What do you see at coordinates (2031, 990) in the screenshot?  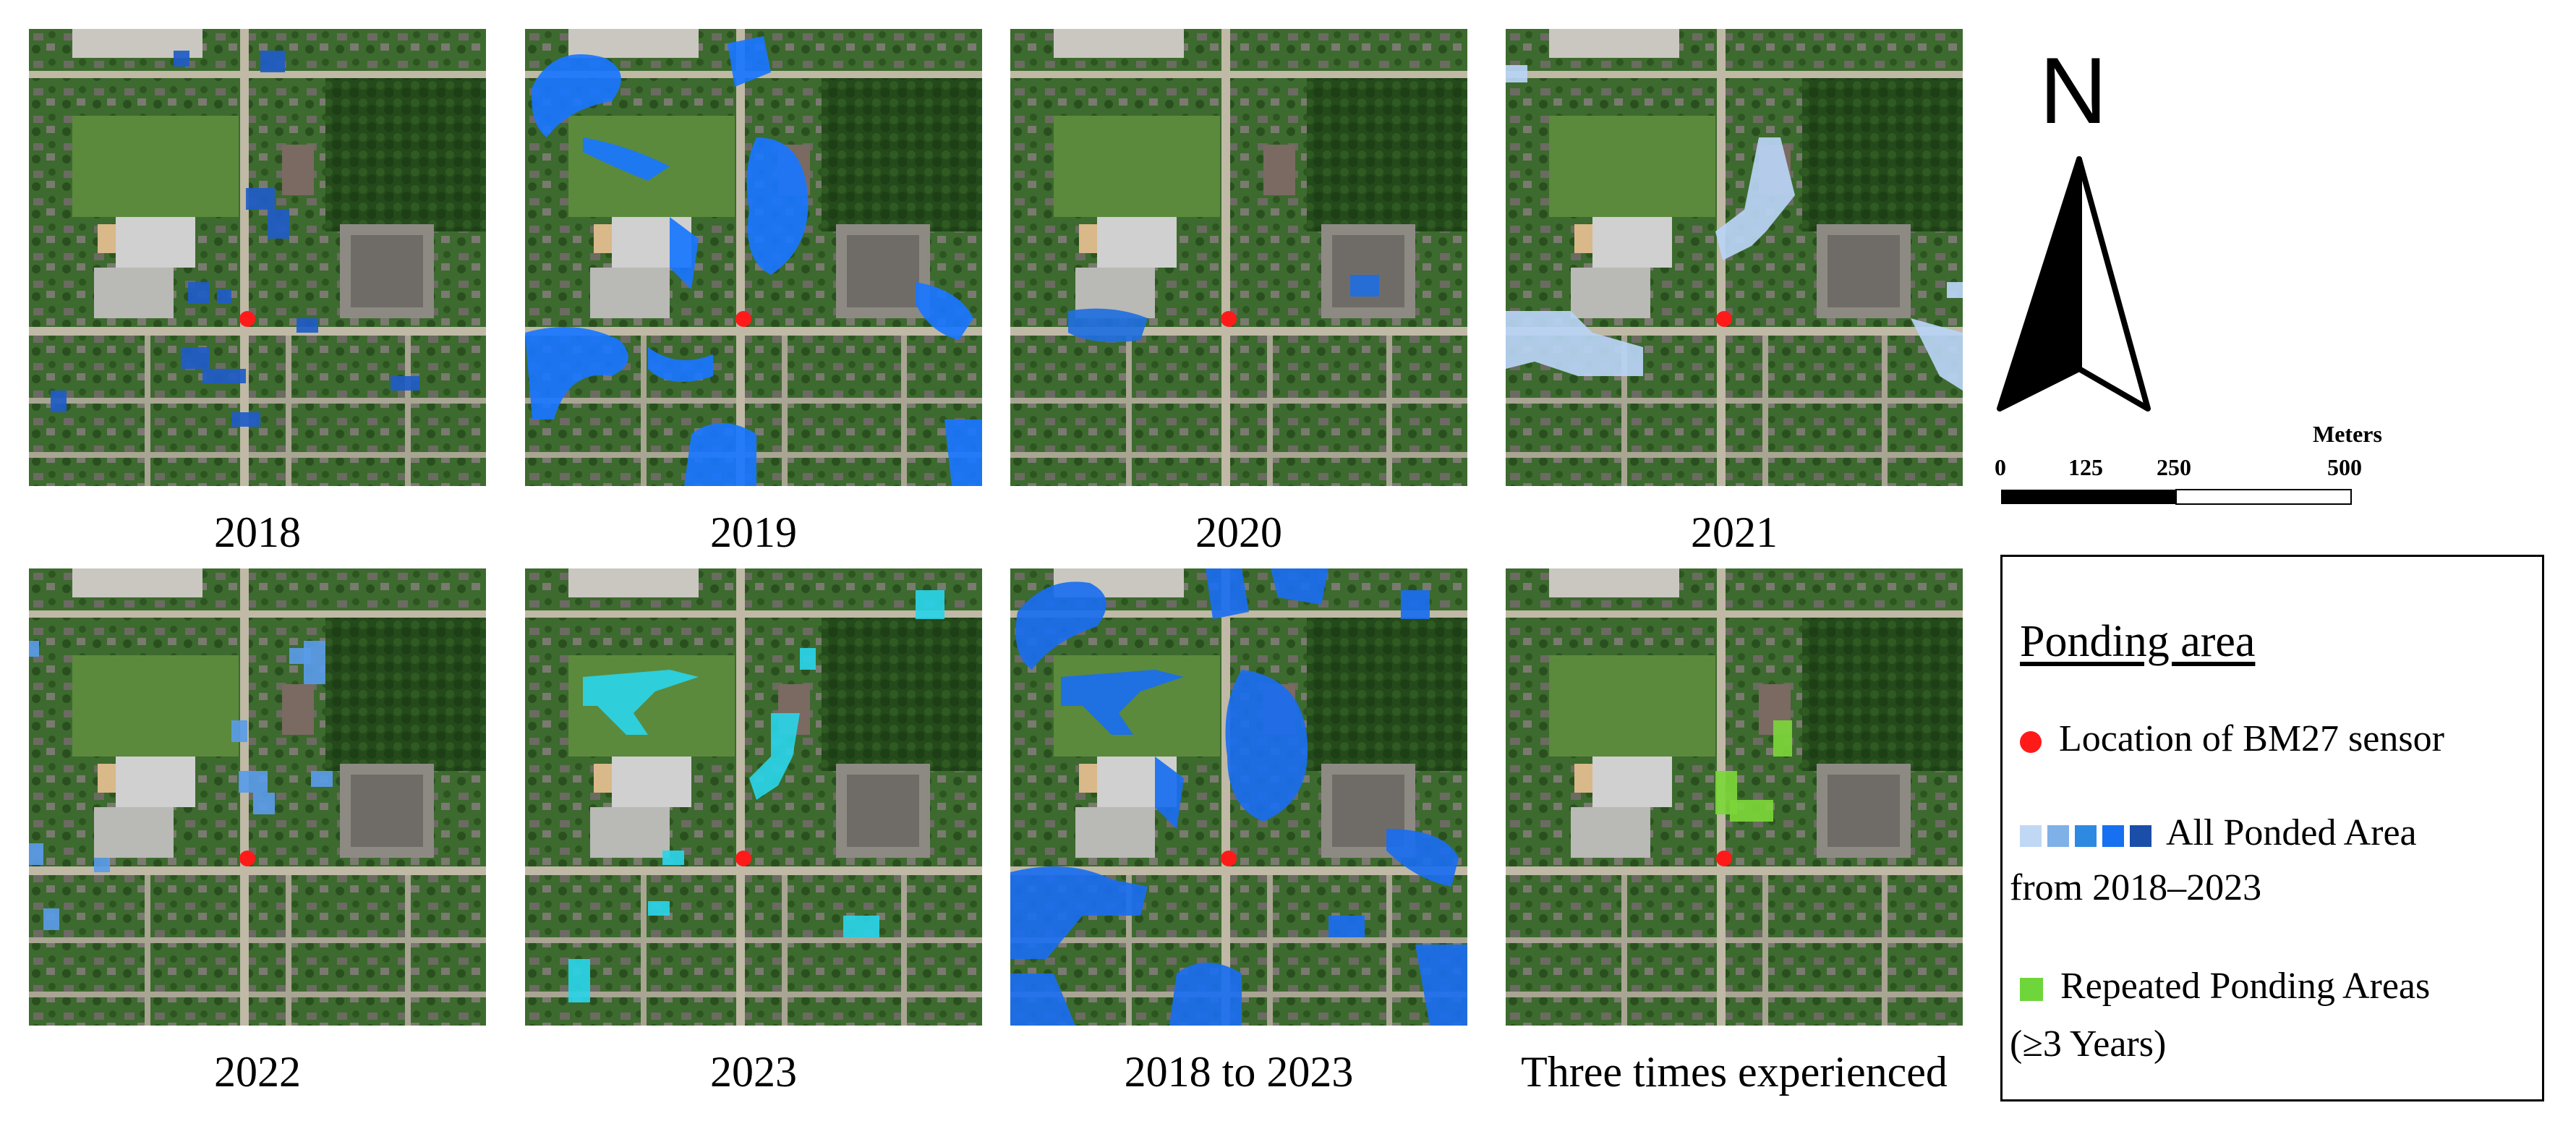 I see `repeated-swatch` at bounding box center [2031, 990].